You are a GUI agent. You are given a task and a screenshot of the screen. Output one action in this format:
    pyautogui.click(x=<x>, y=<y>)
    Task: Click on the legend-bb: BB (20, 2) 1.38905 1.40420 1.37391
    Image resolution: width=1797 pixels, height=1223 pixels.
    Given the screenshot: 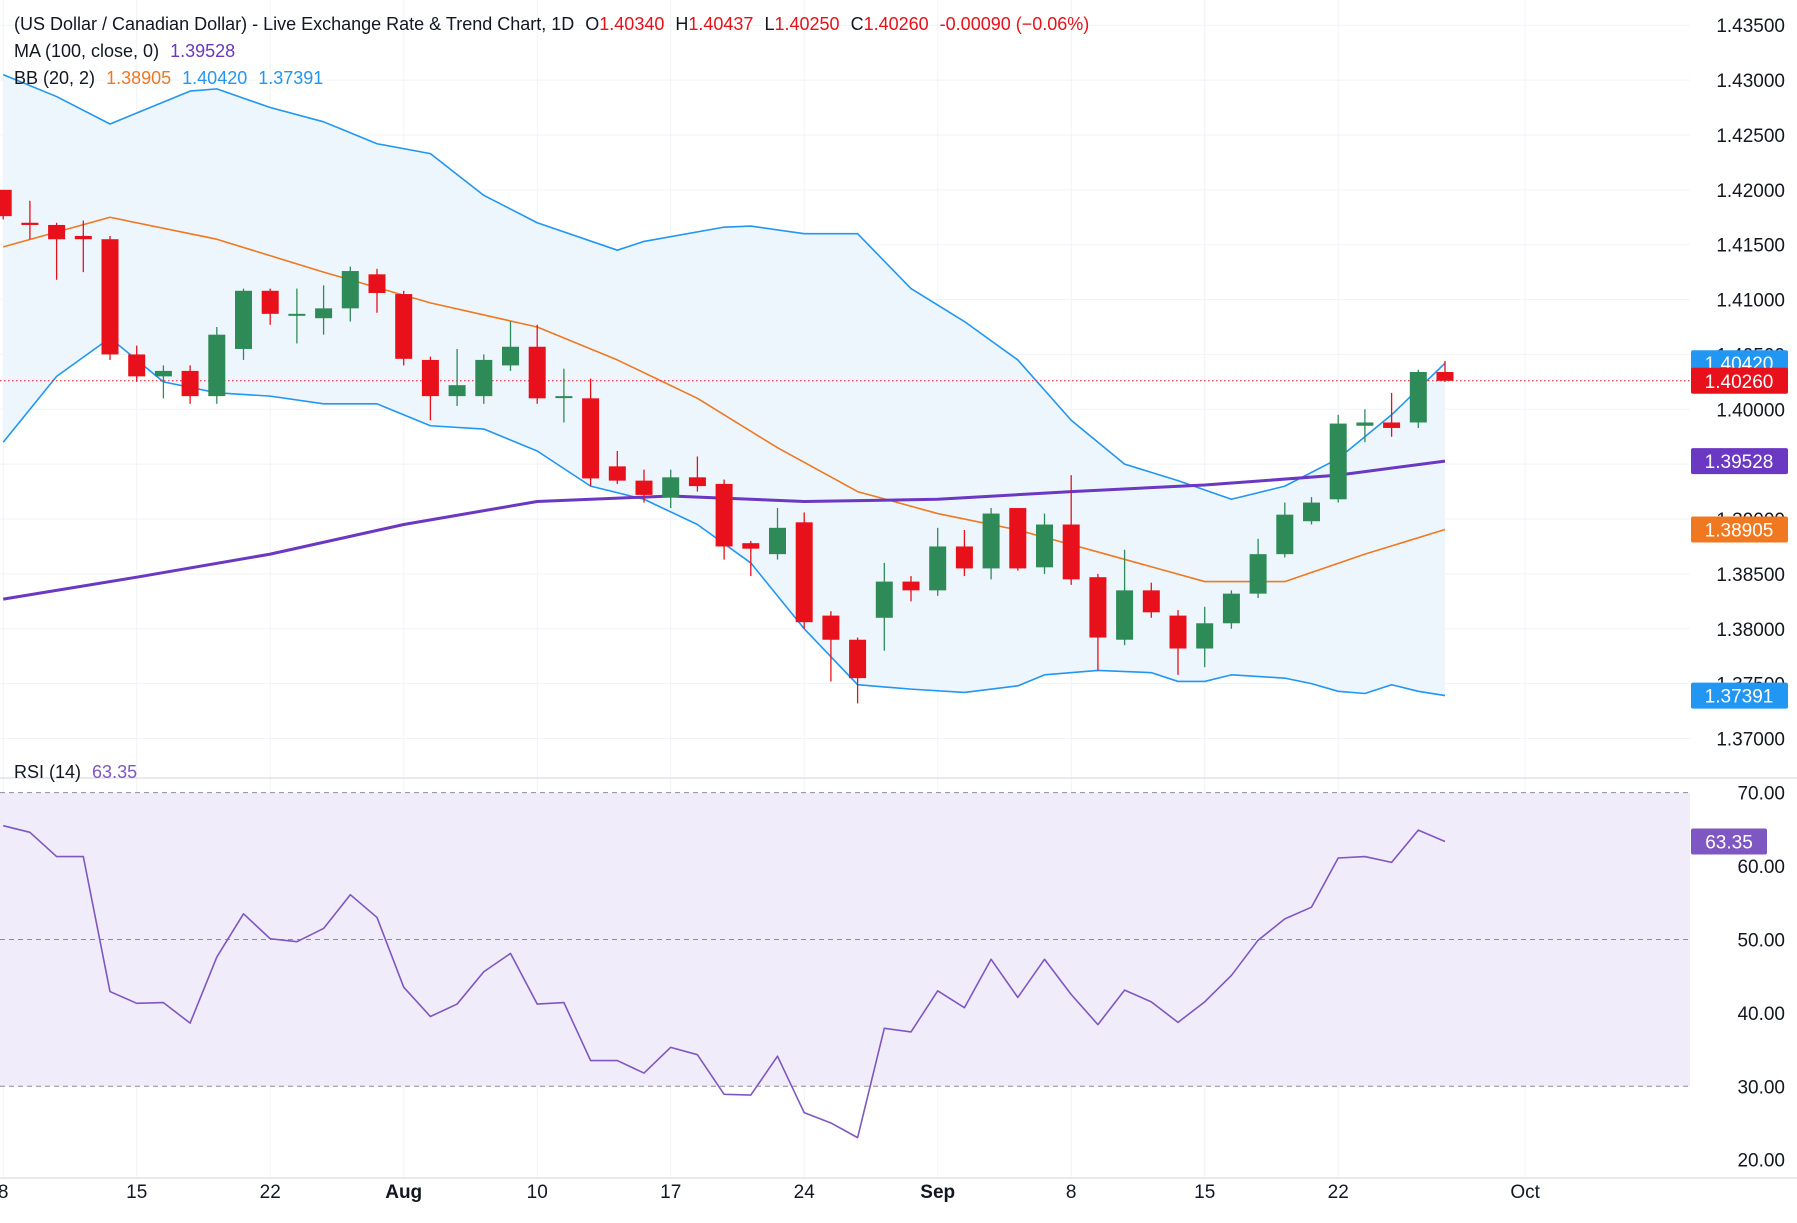 What is the action you would take?
    pyautogui.click(x=171, y=78)
    